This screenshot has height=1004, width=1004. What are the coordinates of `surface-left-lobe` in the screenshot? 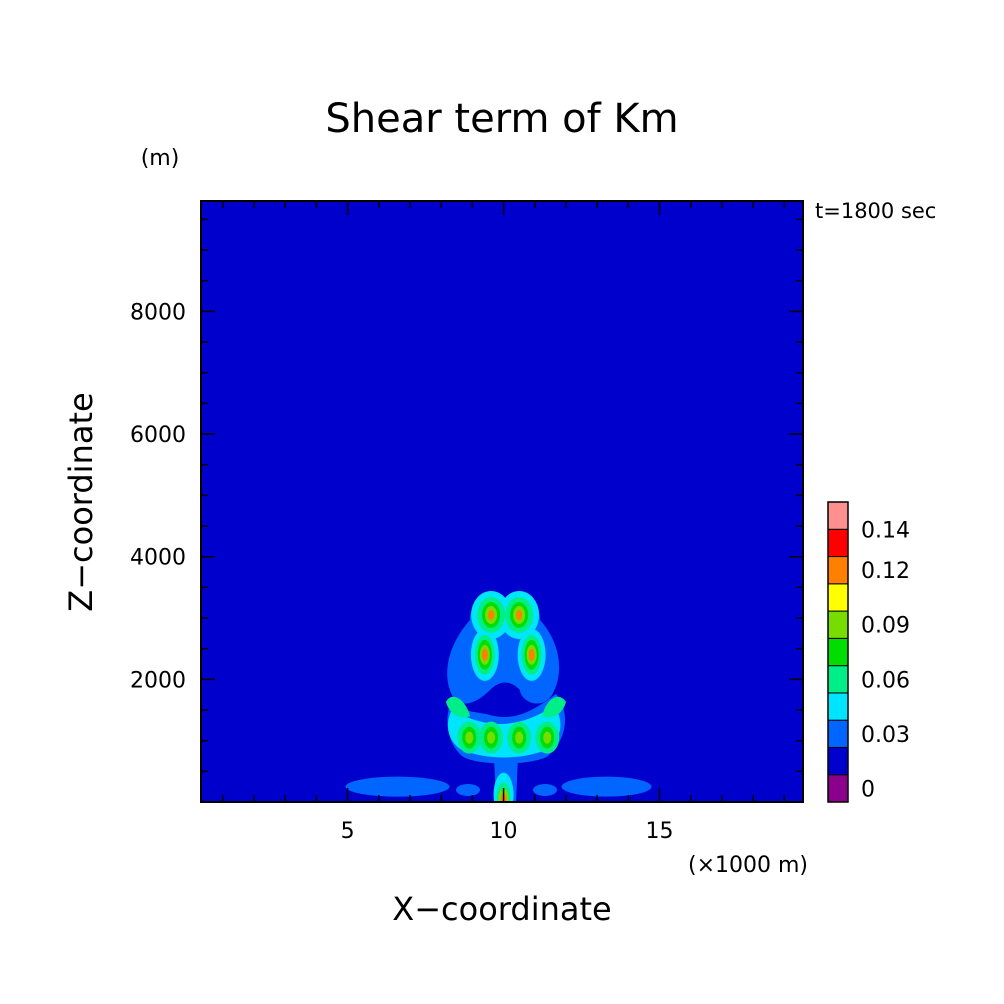 It's located at (397, 786).